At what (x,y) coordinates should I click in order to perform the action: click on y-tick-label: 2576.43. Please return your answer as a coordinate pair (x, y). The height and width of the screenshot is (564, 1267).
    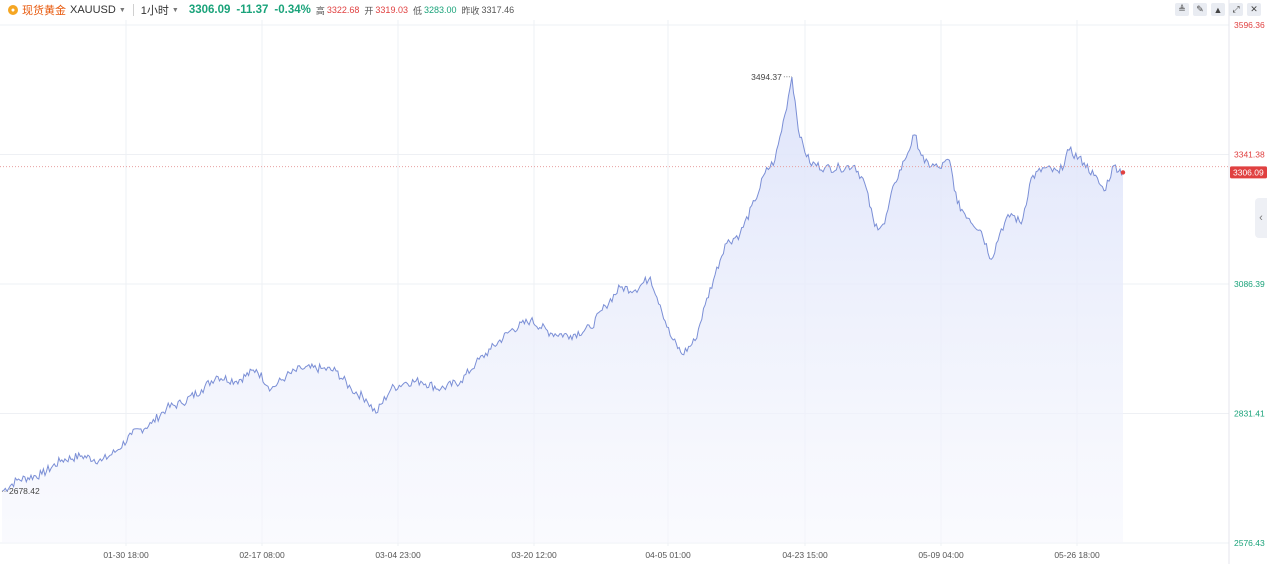
    Looking at the image, I should click on (1249, 543).